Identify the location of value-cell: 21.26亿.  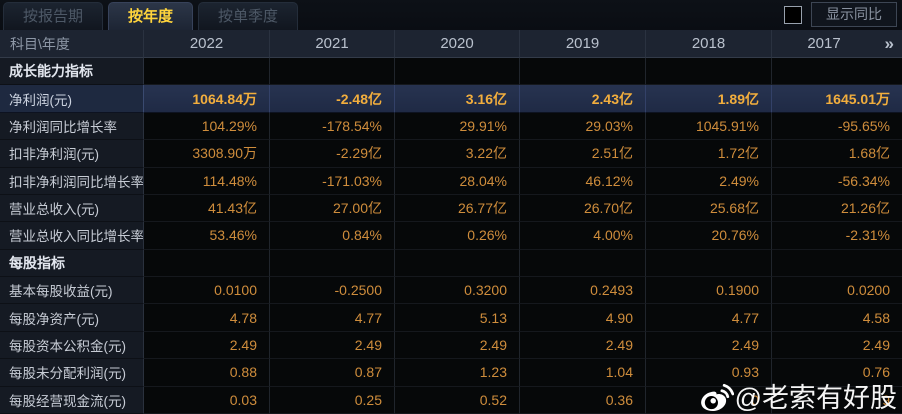
(837, 208).